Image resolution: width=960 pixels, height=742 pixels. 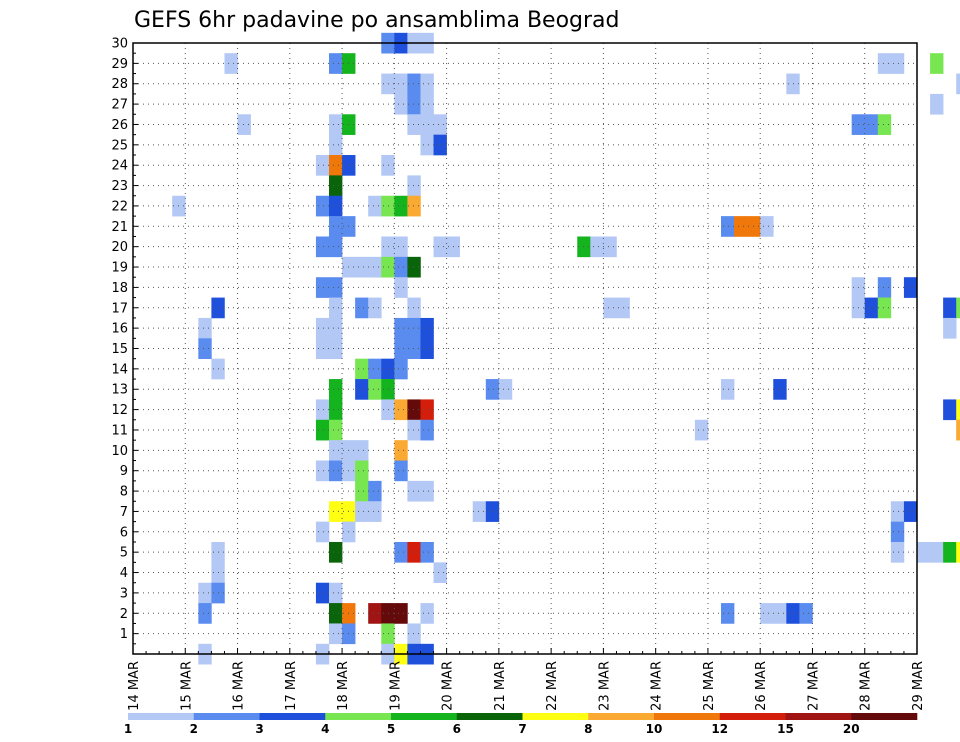 What do you see at coordinates (119, 390) in the screenshot?
I see `y-tick-label: 13` at bounding box center [119, 390].